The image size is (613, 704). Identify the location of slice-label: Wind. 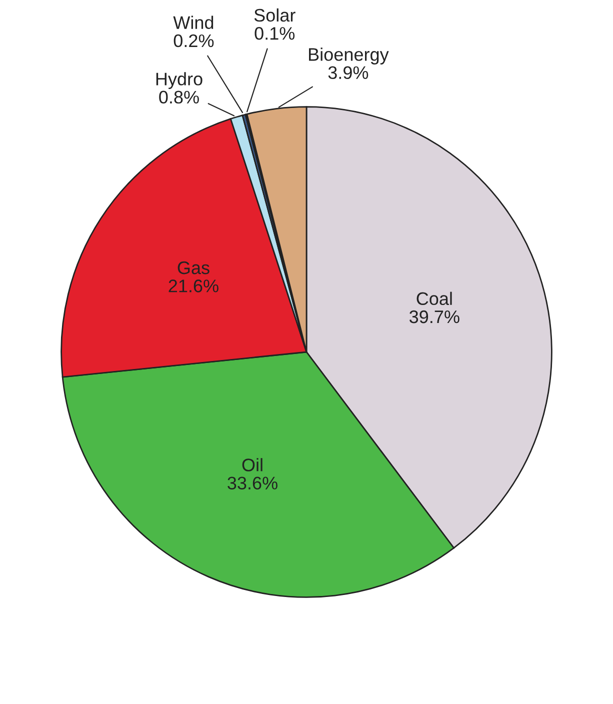
(193, 23).